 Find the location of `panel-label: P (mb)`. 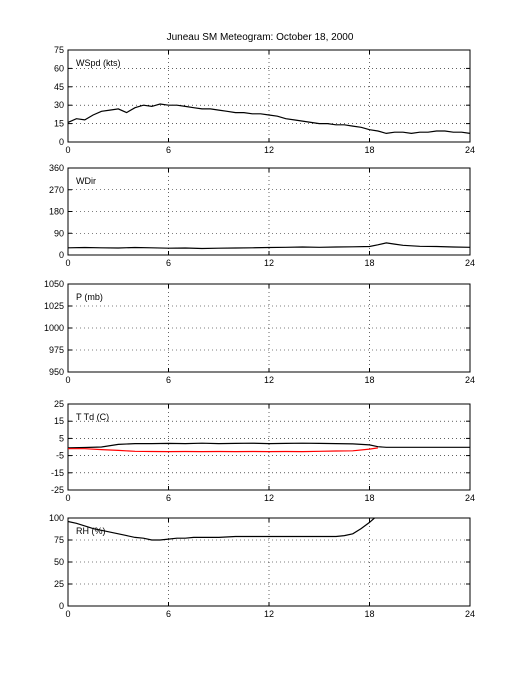

panel-label: P (mb) is located at coordinates (89, 297).